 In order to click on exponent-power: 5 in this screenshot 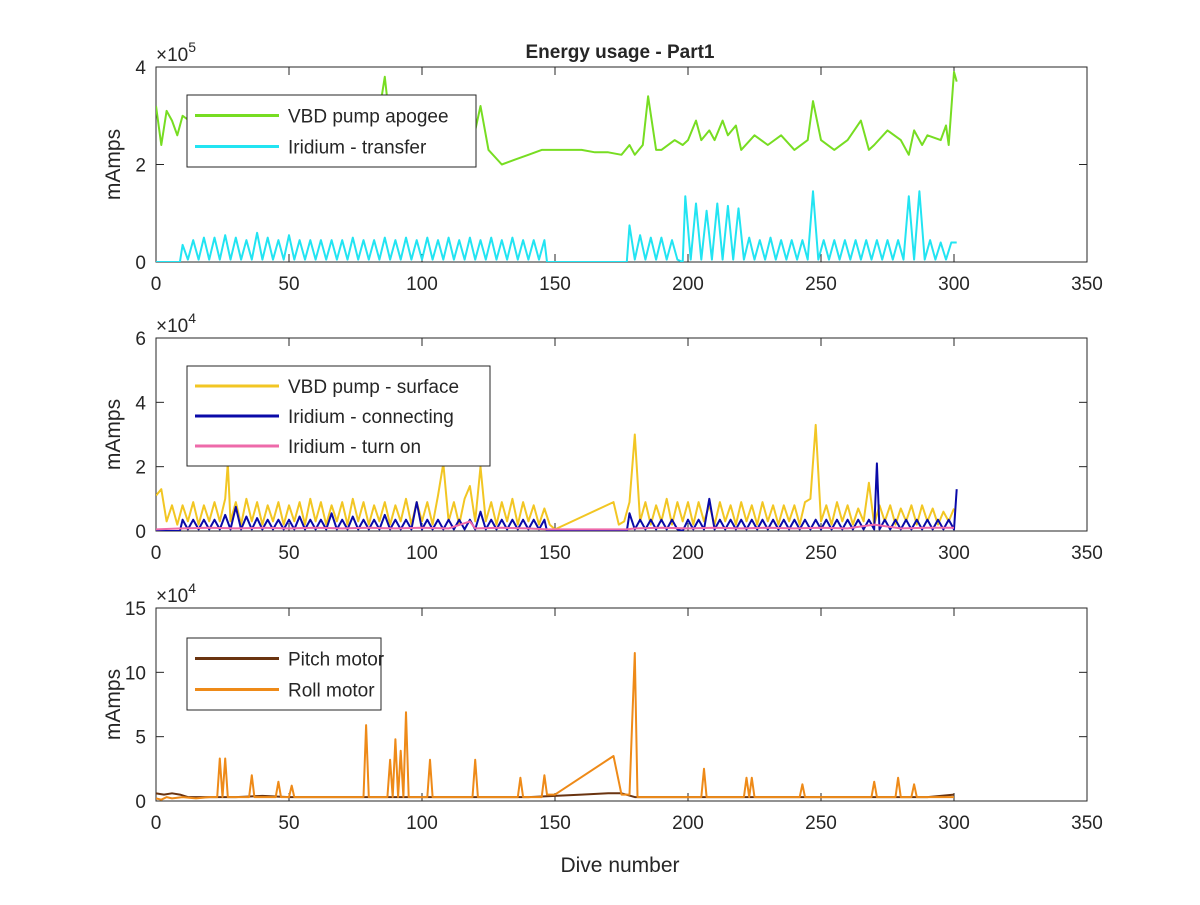, I will do `click(192, 47)`.